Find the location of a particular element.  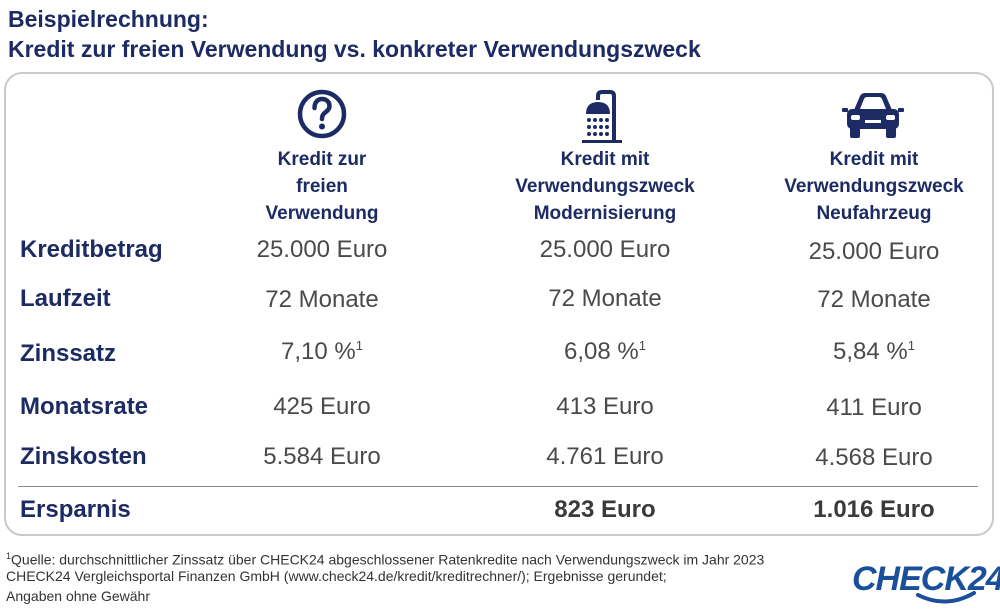

interest-rate-value: 7,10 % is located at coordinates (318, 351).